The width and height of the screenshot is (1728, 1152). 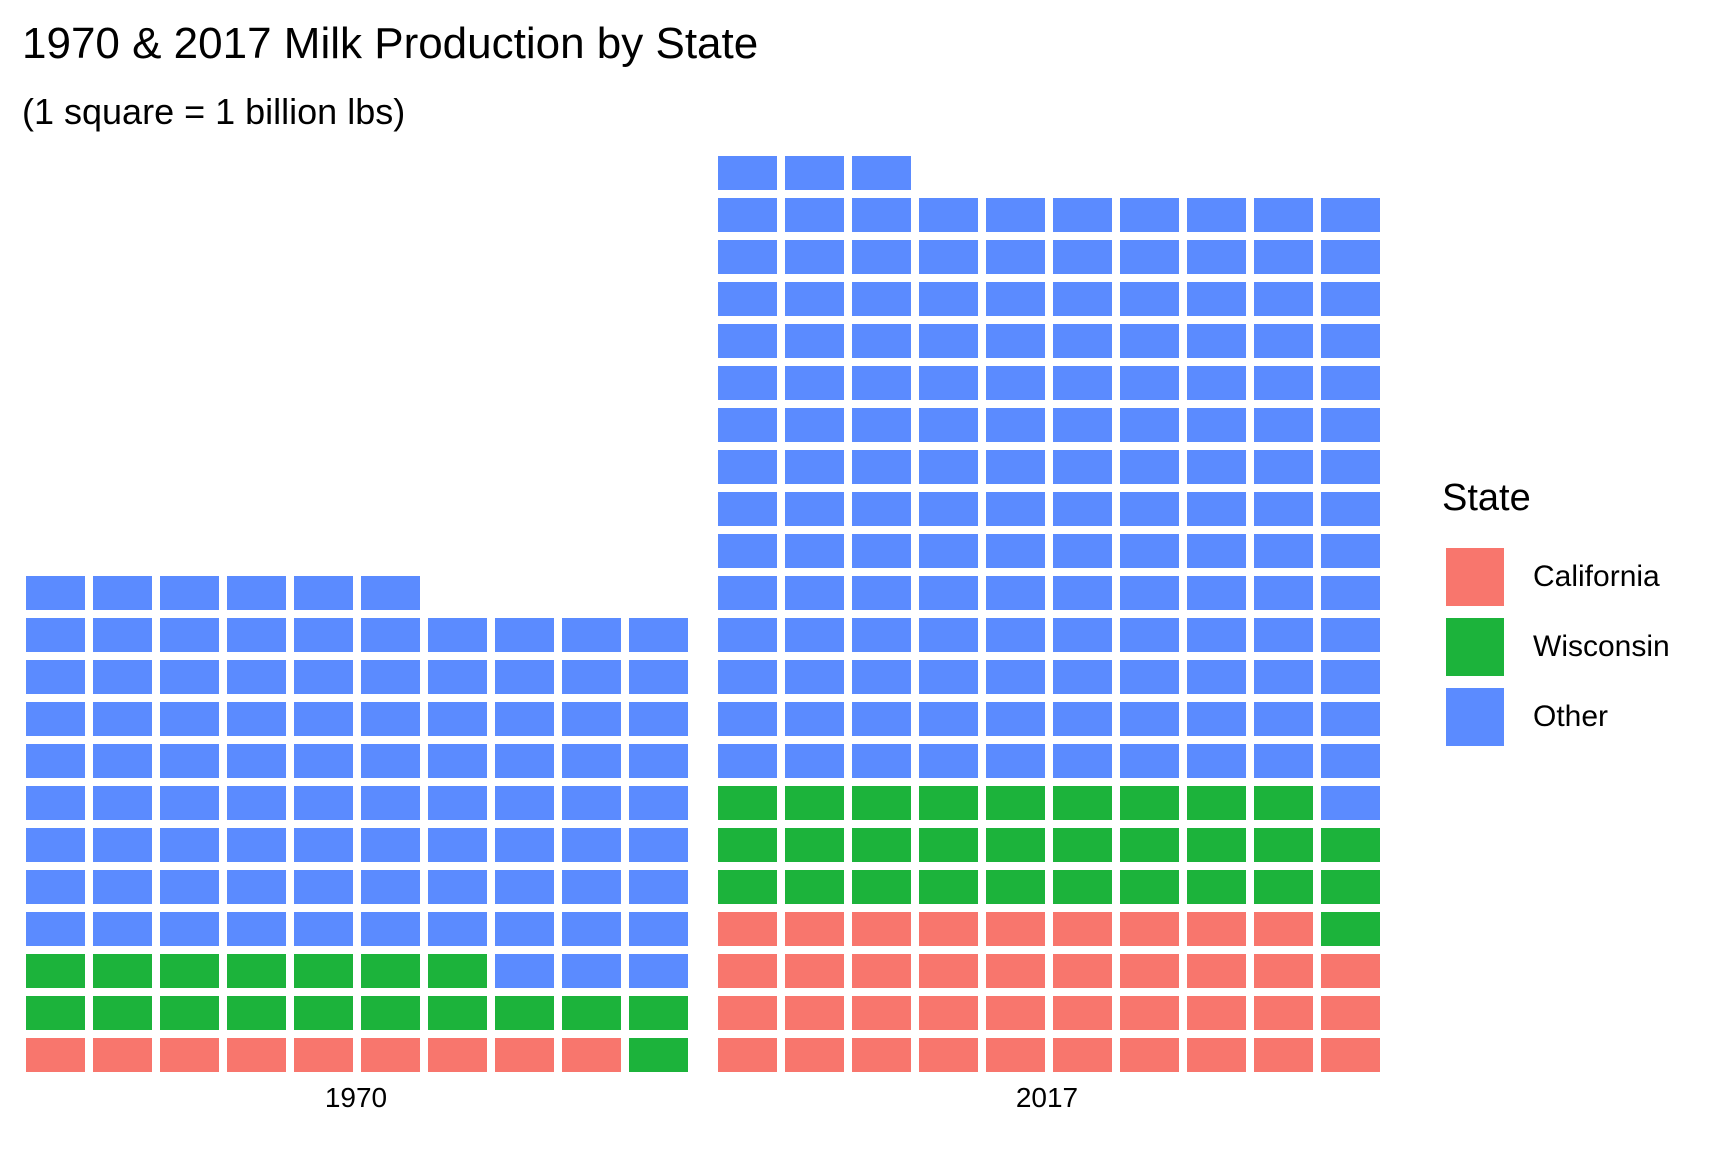 What do you see at coordinates (1047, 1097) in the screenshot?
I see `facet-label-2017: 2017` at bounding box center [1047, 1097].